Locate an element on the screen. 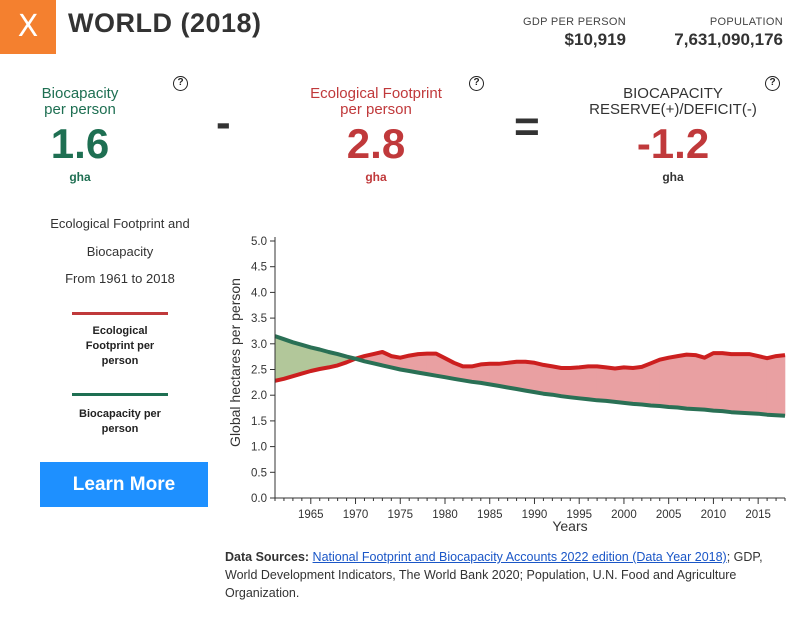 Image resolution: width=807 pixels, height=622 pixels. x-tick-label: 1965 is located at coordinates (311, 515).